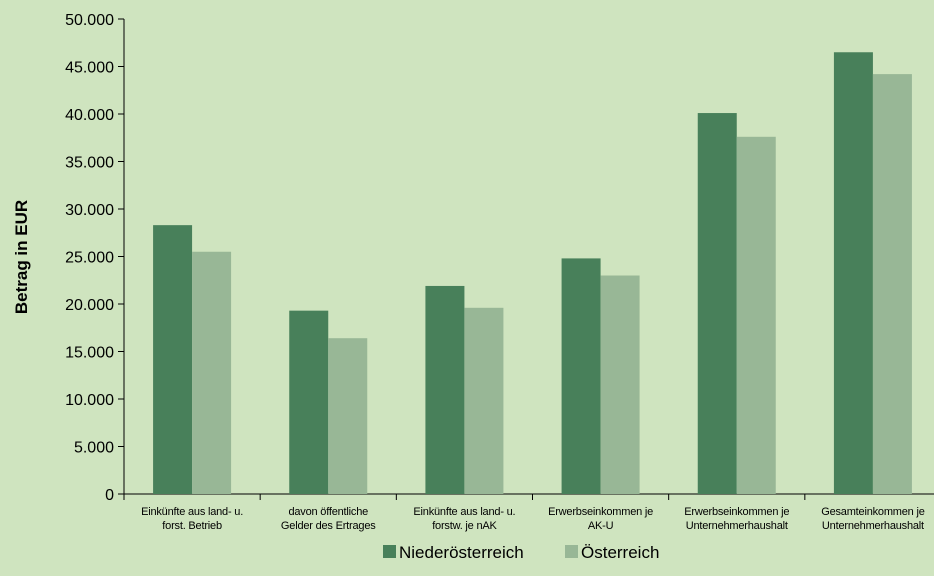 The height and width of the screenshot is (576, 934). Describe the element at coordinates (328, 512) in the screenshot. I see `x-tick-label: davon öffentliche` at that location.